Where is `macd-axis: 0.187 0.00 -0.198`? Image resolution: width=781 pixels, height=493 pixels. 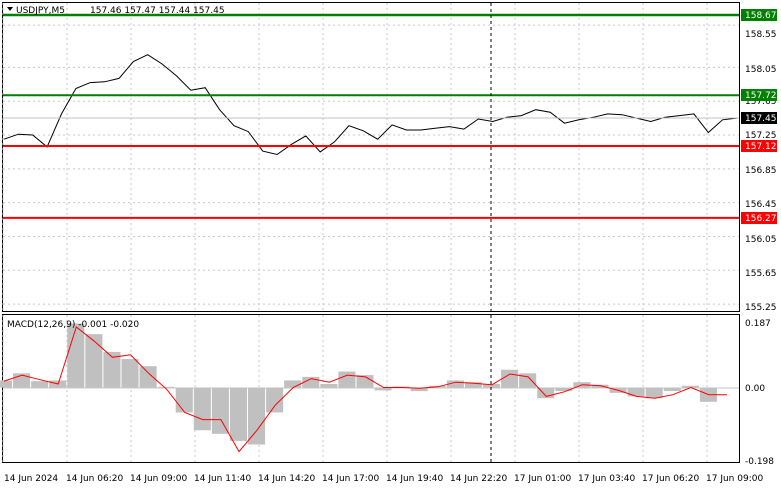 macd-axis: 0.187 0.00 -0.198 is located at coordinates (759, 393).